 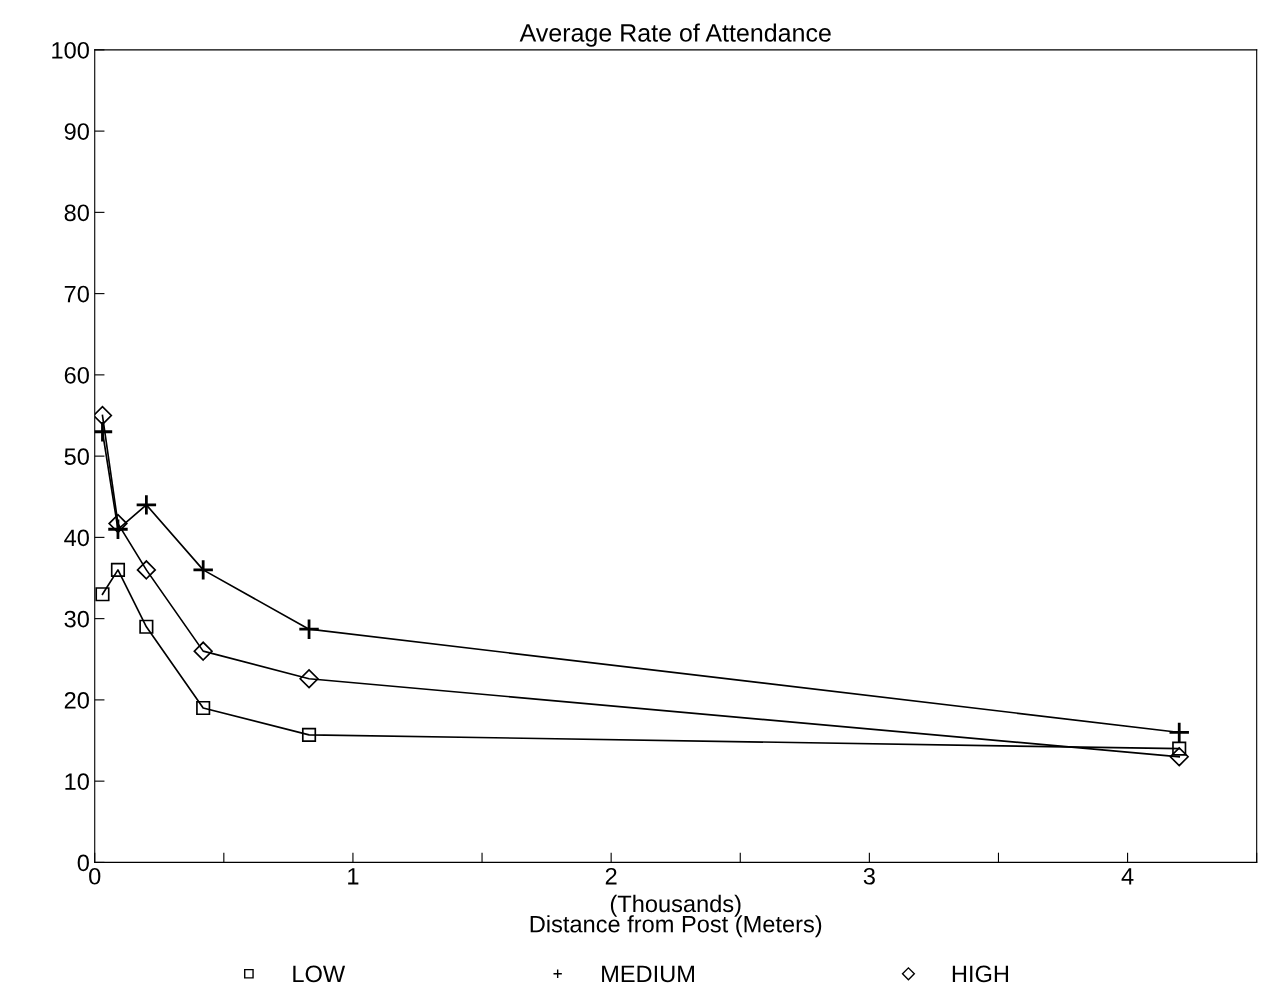 I want to click on y-tick-label: 70, so click(x=76, y=294).